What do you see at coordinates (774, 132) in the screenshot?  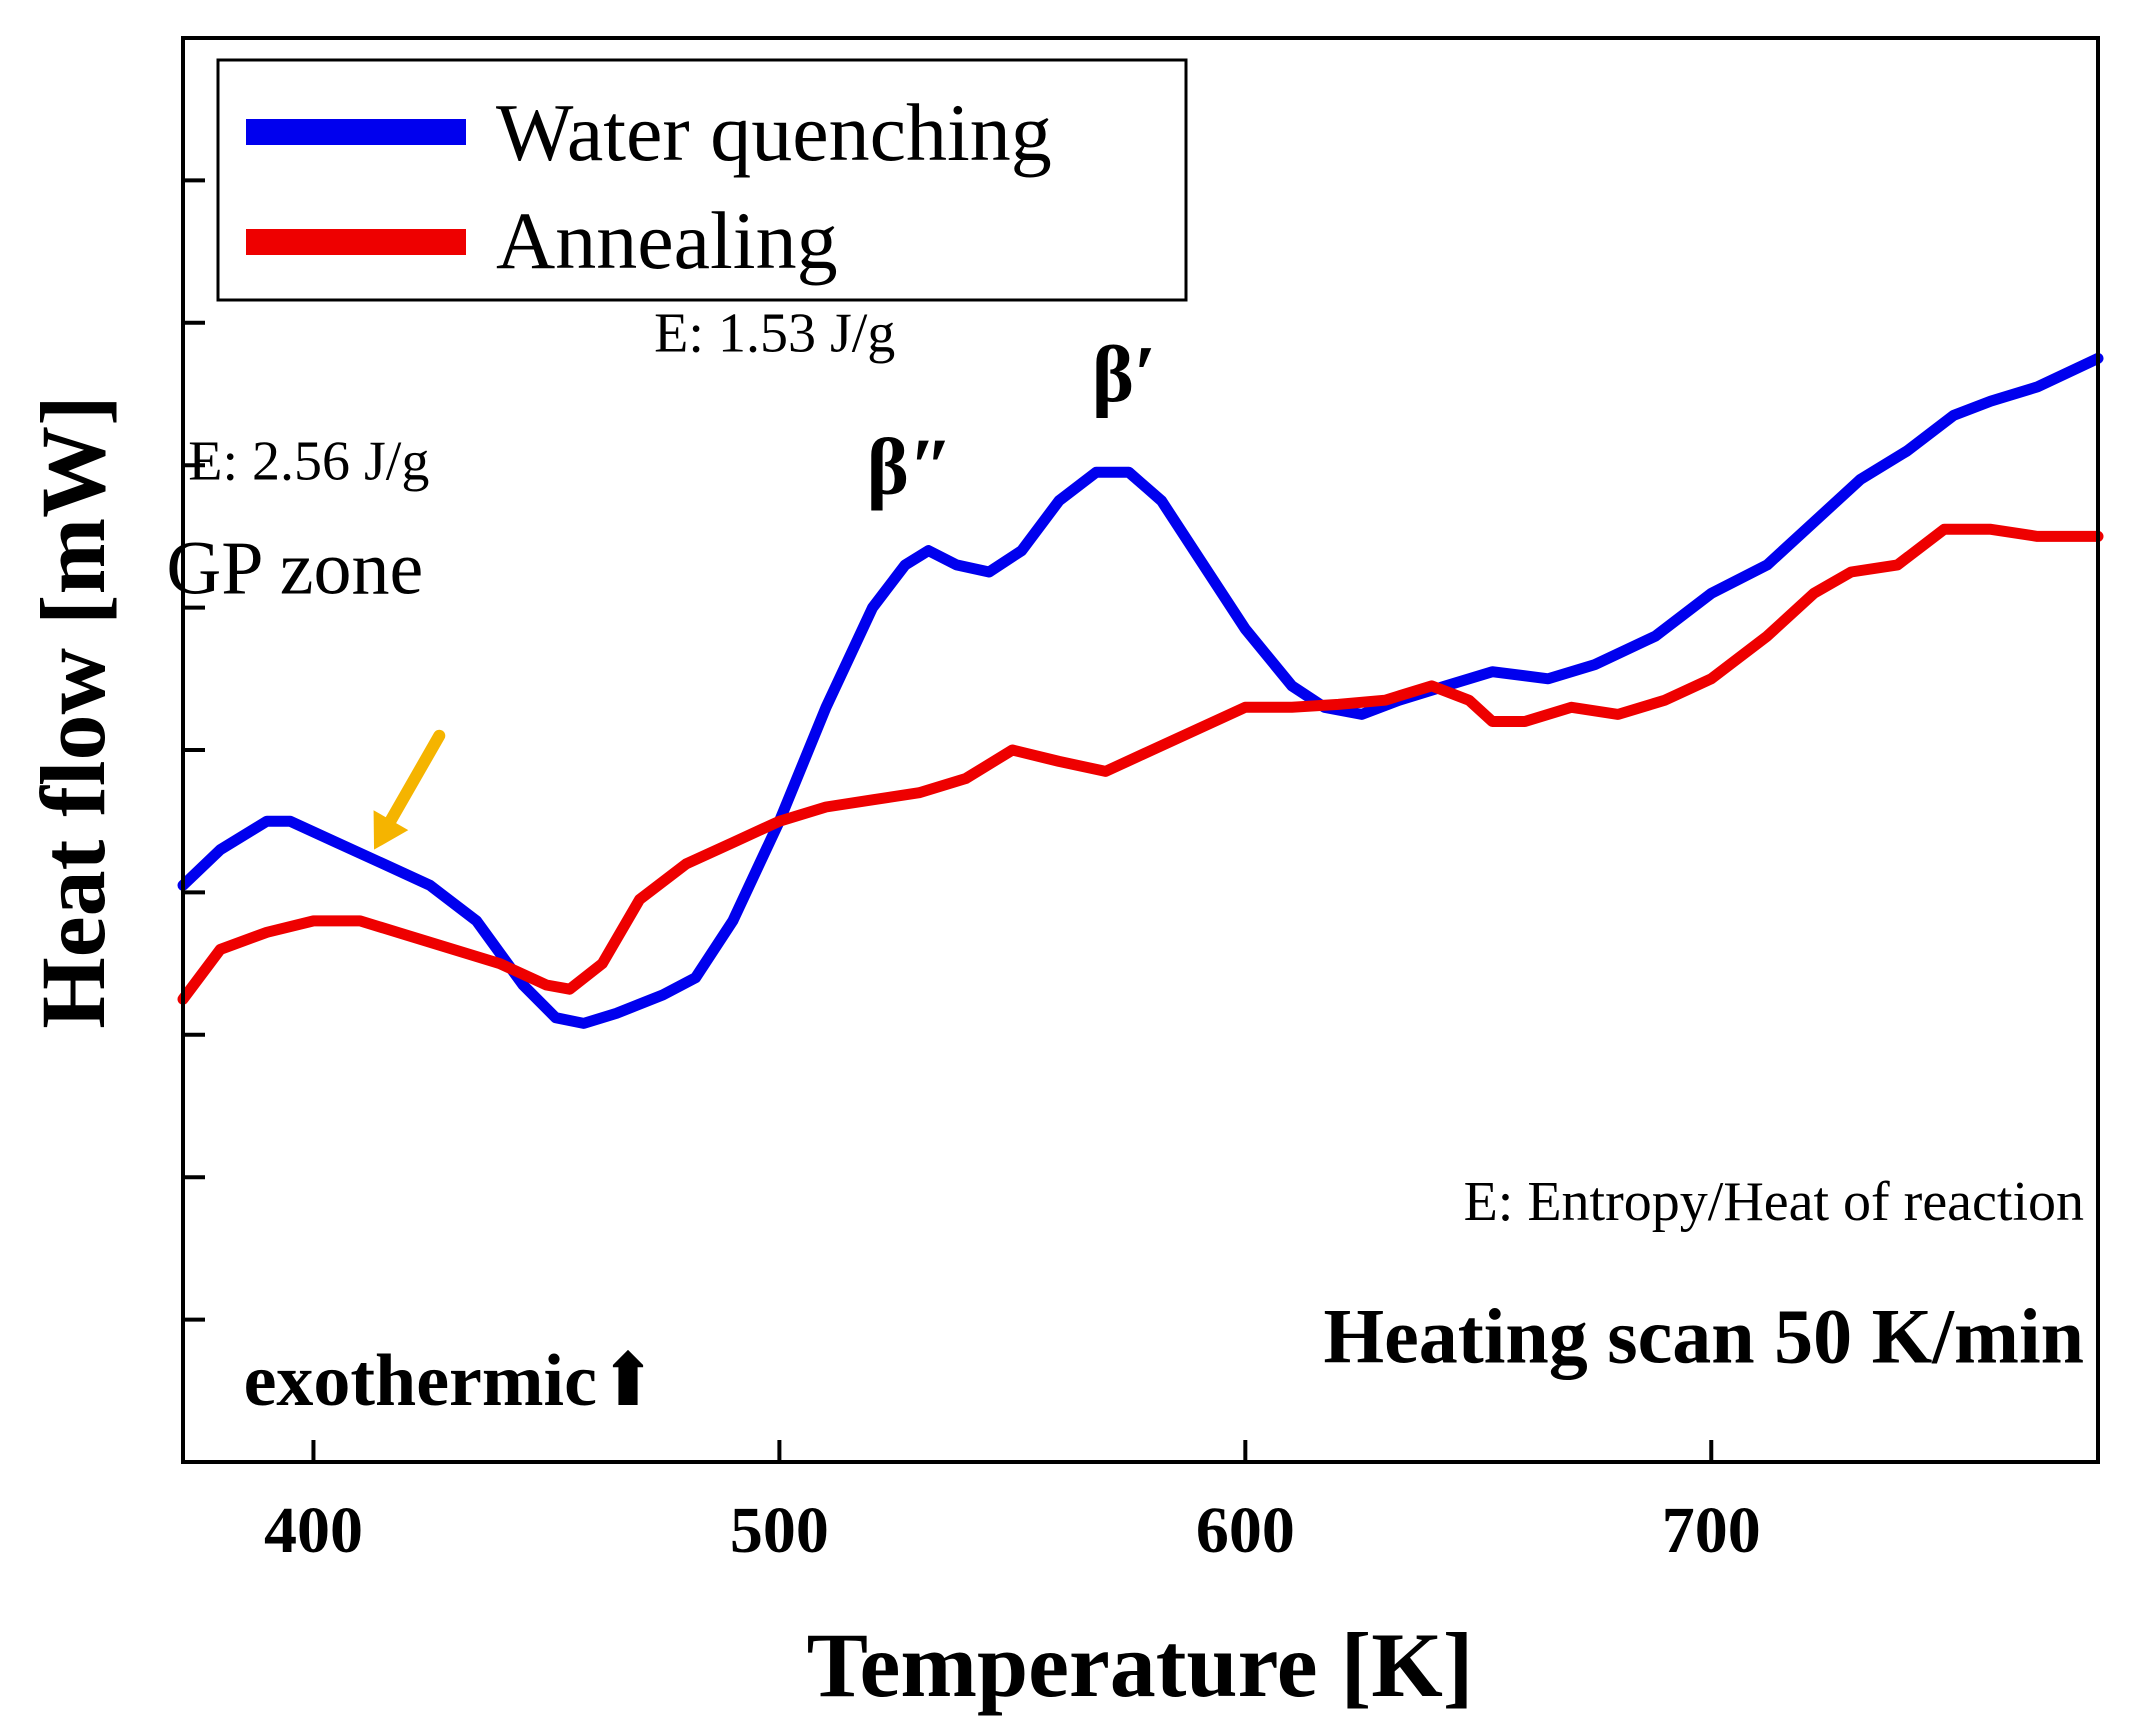 I see `legend-label-water-quenching: Water quenching` at bounding box center [774, 132].